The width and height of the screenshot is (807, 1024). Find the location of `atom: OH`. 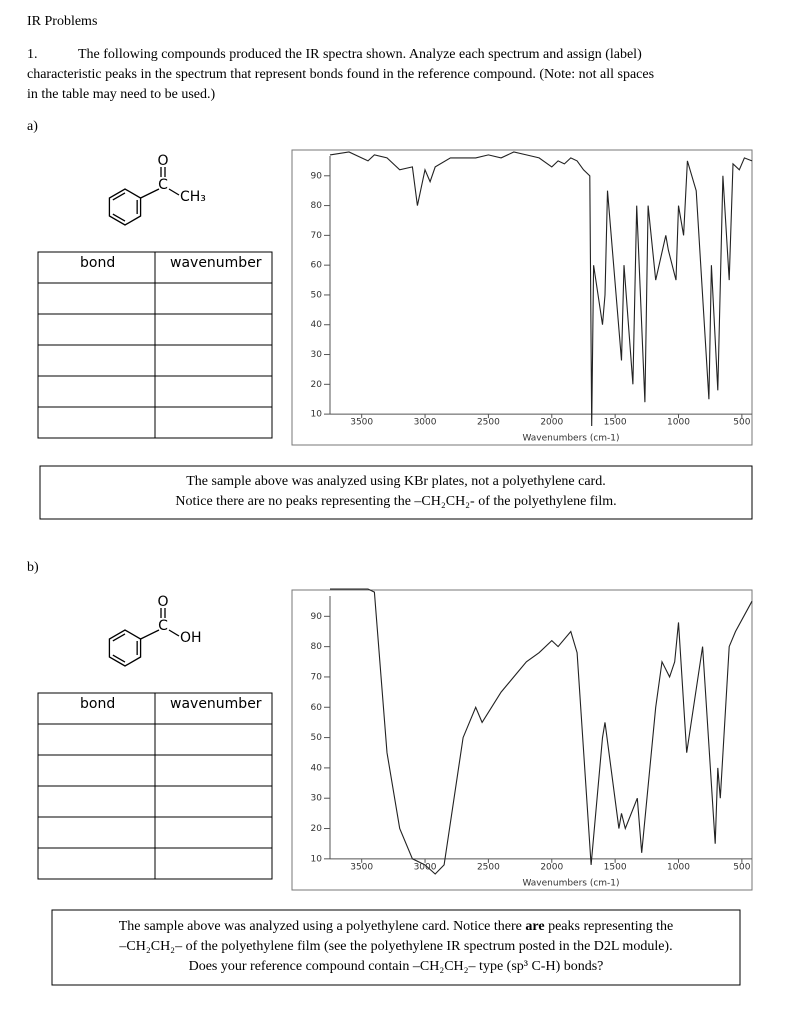

atom: OH is located at coordinates (191, 638).